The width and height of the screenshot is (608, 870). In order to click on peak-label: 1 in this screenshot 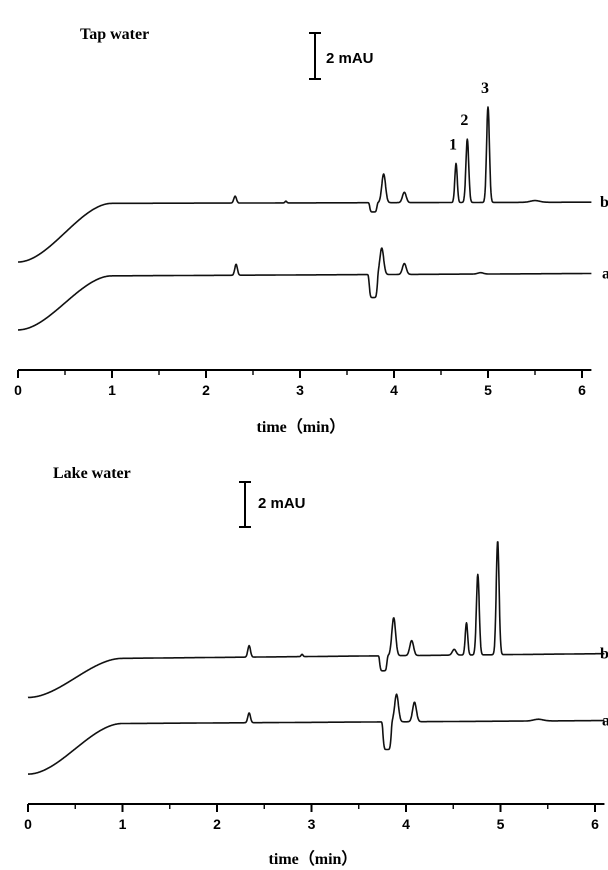, I will do `click(453, 144)`.